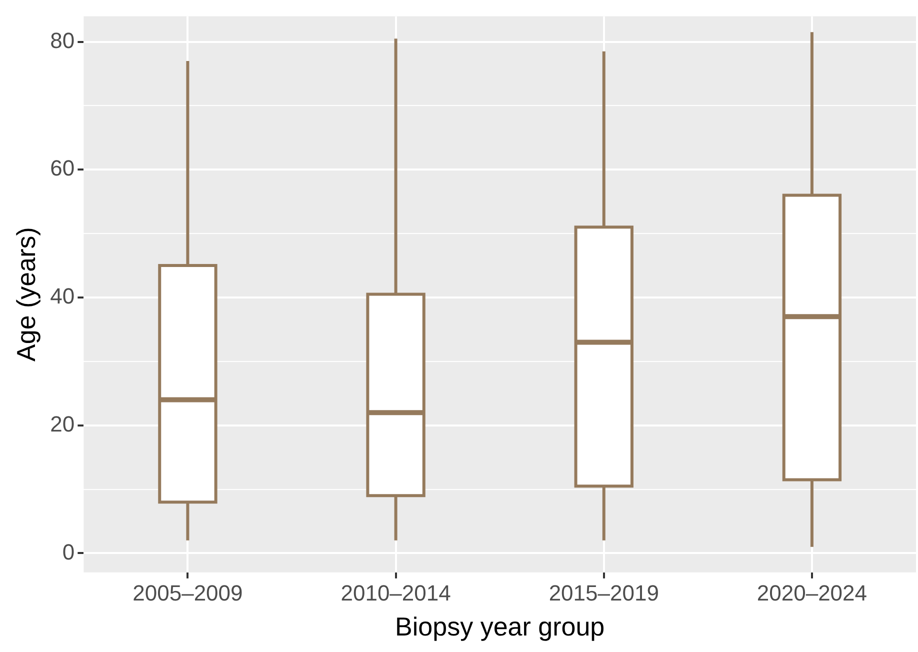 The width and height of the screenshot is (918, 652). Describe the element at coordinates (395, 593) in the screenshot. I see `x-tick-label: 2010–2014` at that location.